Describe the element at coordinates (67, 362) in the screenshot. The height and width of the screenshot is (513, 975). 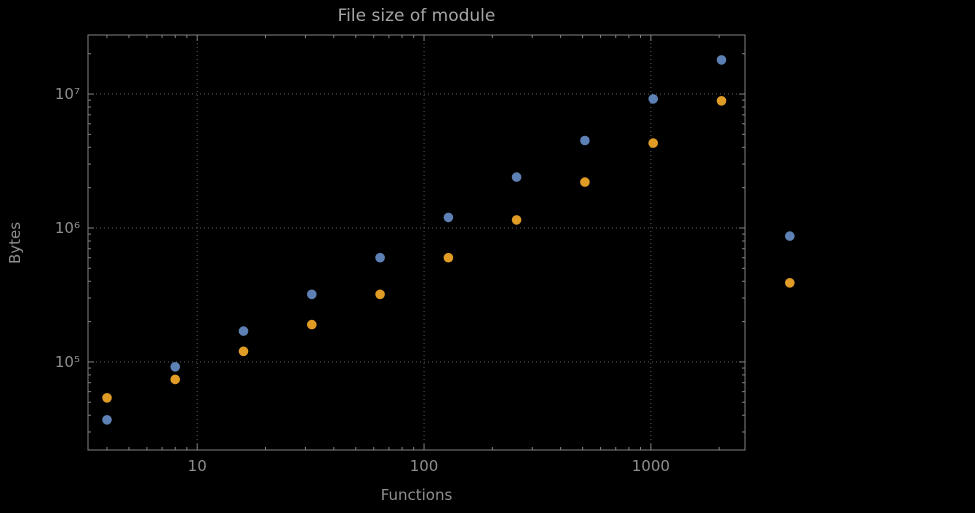
I see `y-tick-label: 10⁵` at that location.